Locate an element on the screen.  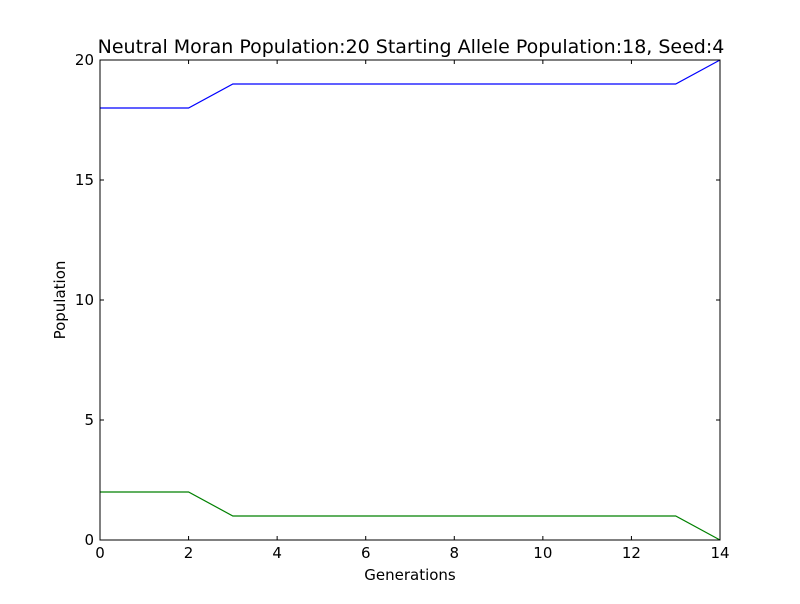
y-tick-label: 0 is located at coordinates (89, 540).